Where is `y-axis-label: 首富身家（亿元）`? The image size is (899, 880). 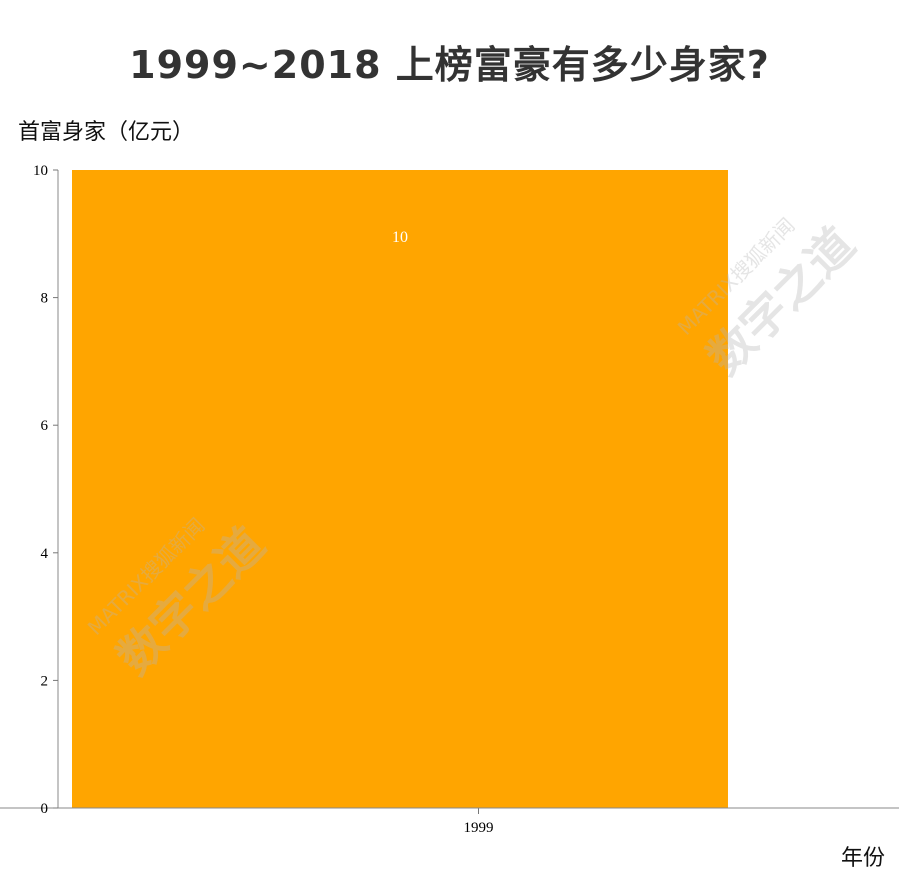 y-axis-label: 首富身家（亿元） is located at coordinates (106, 132).